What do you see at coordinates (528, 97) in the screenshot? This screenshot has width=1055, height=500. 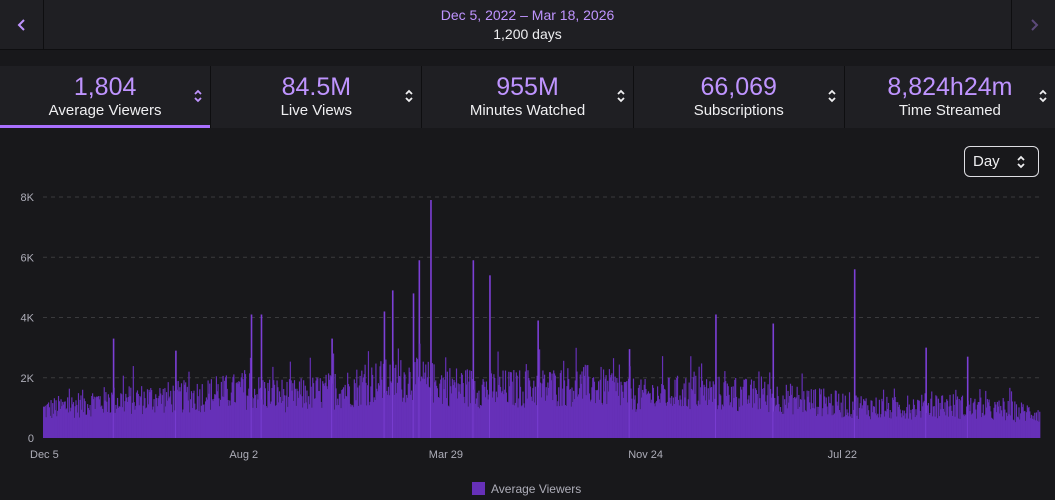 I see `stat-tab-minutes-watched: 955M Minutes Watched` at bounding box center [528, 97].